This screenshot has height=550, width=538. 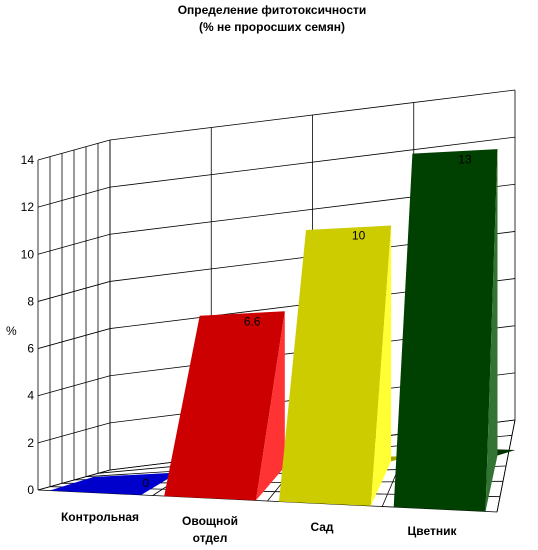 What do you see at coordinates (30, 349) in the screenshot?
I see `y-tick-label: 6` at bounding box center [30, 349].